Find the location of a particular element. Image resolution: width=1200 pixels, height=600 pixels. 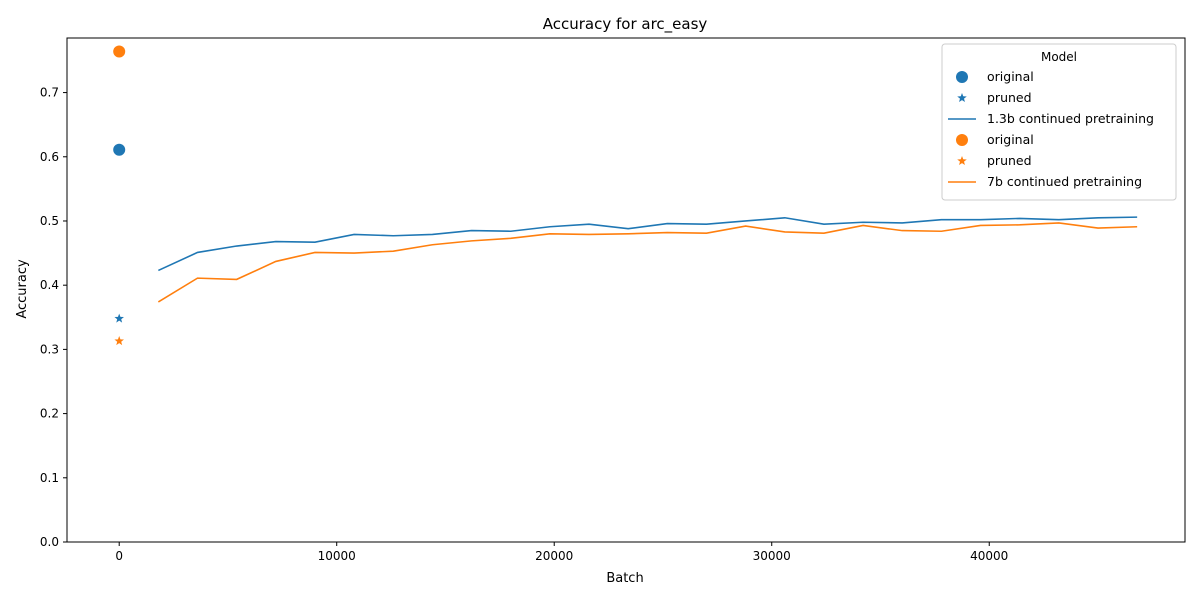

legend-label: 7b continued pretraining is located at coordinates (1064, 181).